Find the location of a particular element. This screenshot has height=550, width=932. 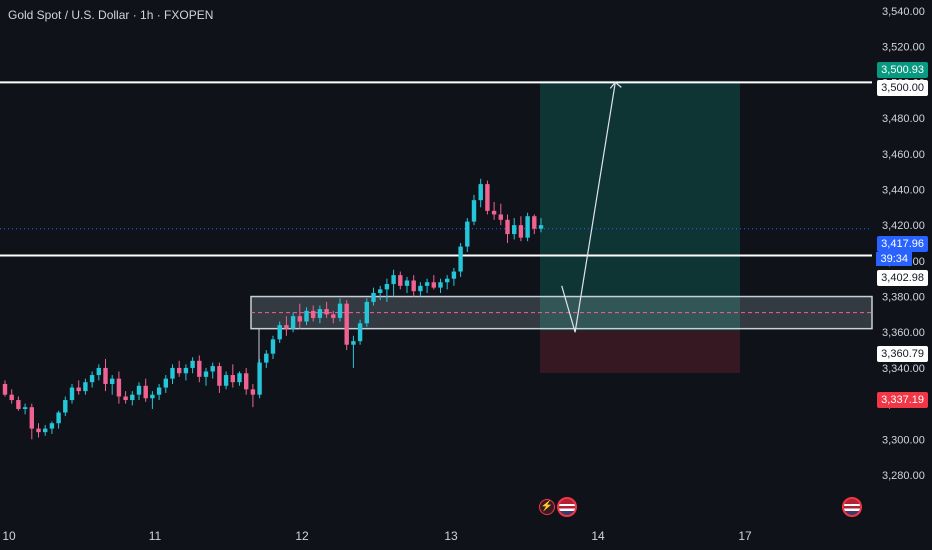

time-axis-label: 17 is located at coordinates (745, 536).